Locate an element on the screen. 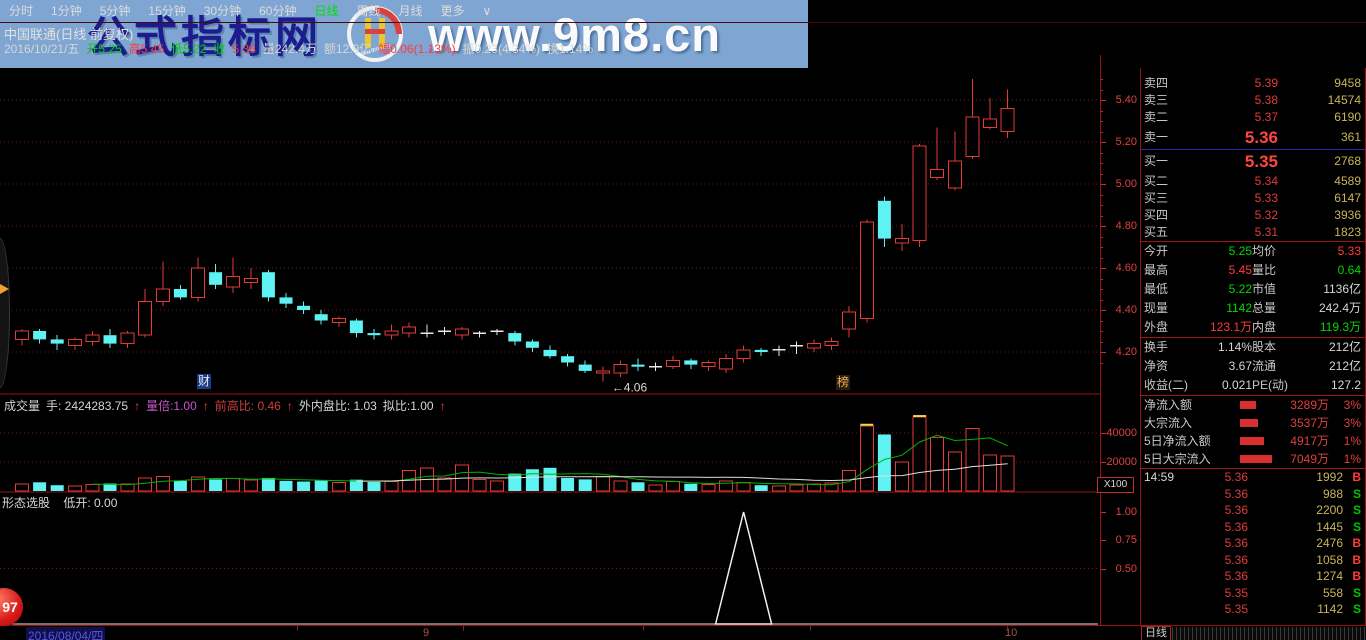 This screenshot has height=640, width=1366. tab-daily-period: 日线 is located at coordinates (1156, 633).